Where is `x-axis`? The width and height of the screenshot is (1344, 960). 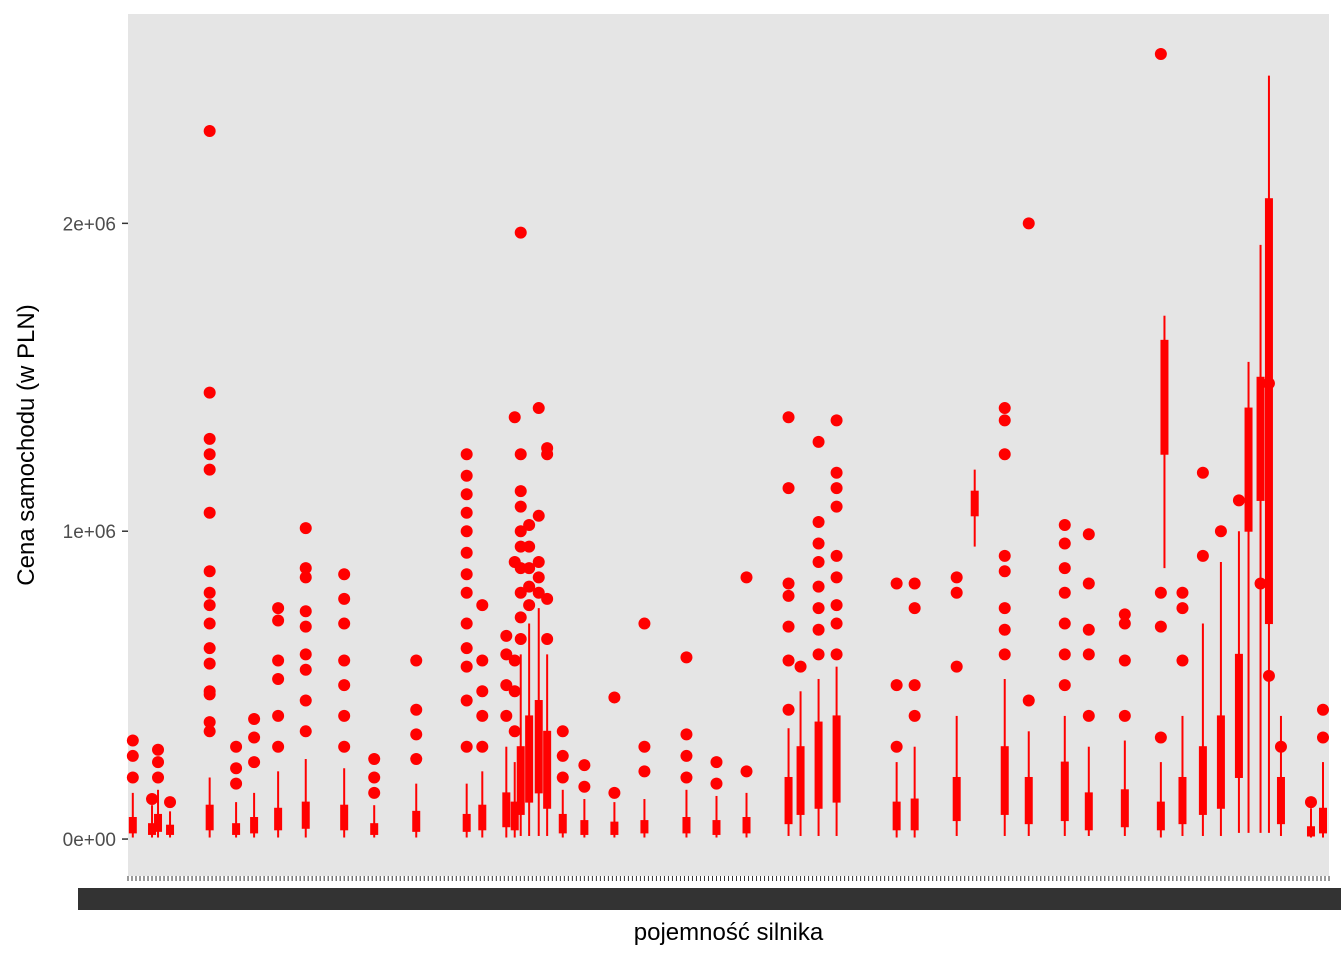
x-axis is located at coordinates (709, 893).